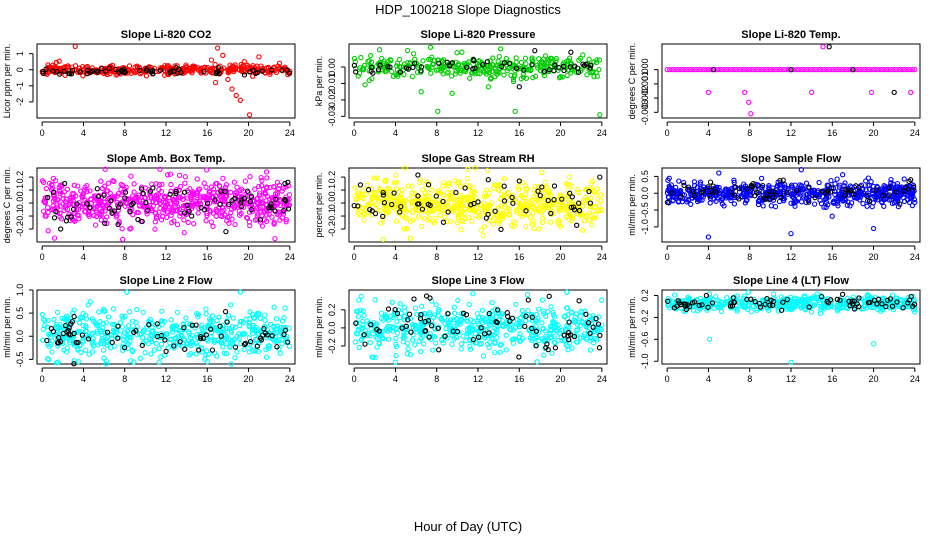 Image resolution: width=936 pixels, height=540 pixels. I want to click on plot-frame, so click(166, 205).